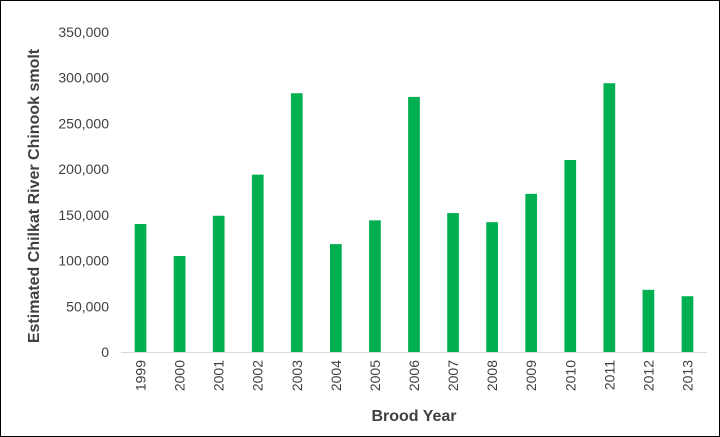 This screenshot has width=720, height=437. Describe the element at coordinates (648, 375) in the screenshot. I see `x-tick-label: 2012` at that location.